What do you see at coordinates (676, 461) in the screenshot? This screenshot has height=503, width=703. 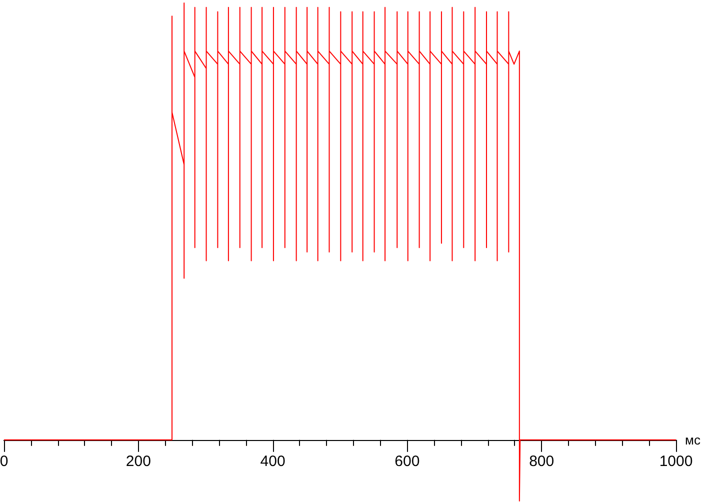 I see `x-tick-label: 1000` at bounding box center [676, 461].